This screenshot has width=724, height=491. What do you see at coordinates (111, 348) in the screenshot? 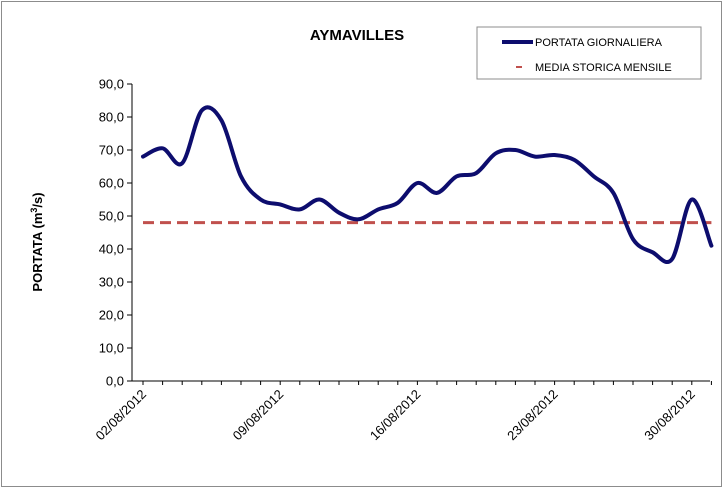
I see `y-tick-label: 10,0` at bounding box center [111, 348].